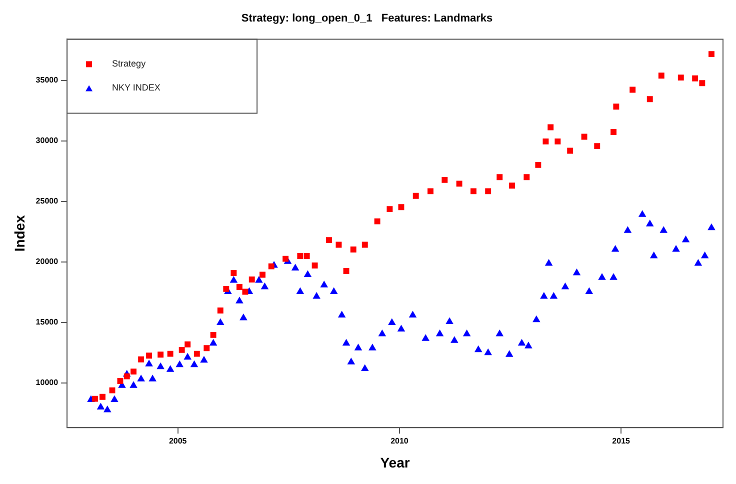  What do you see at coordinates (19, 233) in the screenshot?
I see `y-axis-title: Index` at bounding box center [19, 233].